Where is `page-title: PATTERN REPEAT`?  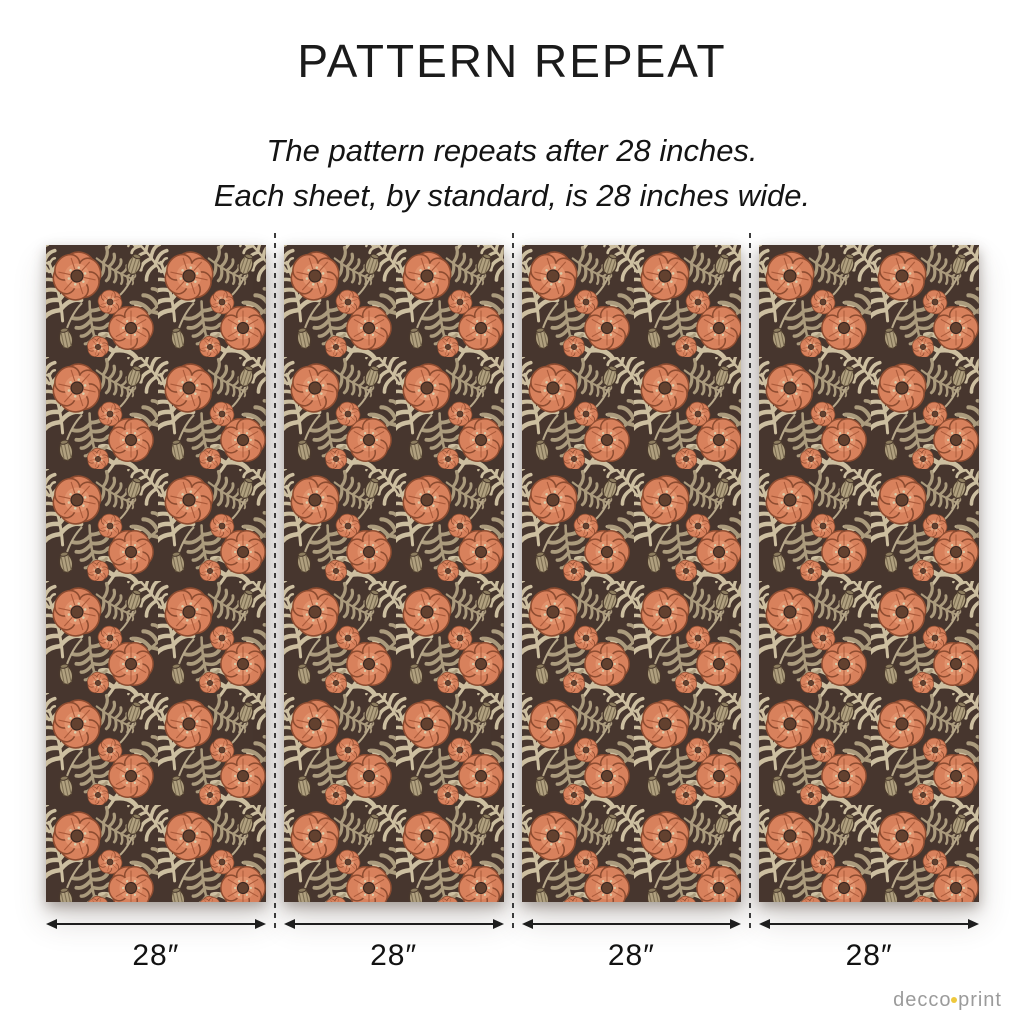
page-title: PATTERN REPEAT is located at coordinates (512, 61).